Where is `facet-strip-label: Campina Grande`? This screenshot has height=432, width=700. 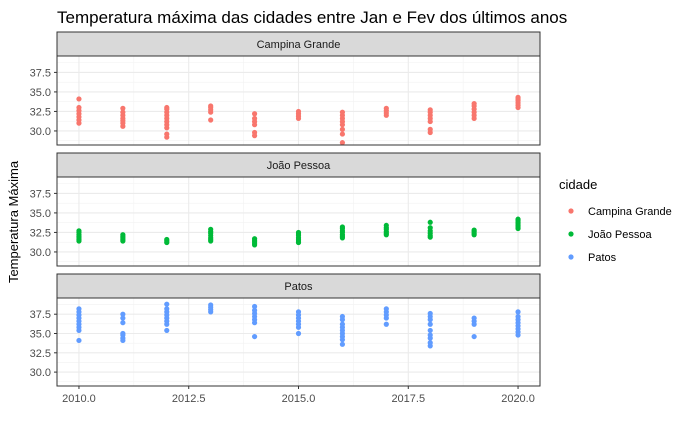 facet-strip-label: Campina Grande is located at coordinates (299, 45).